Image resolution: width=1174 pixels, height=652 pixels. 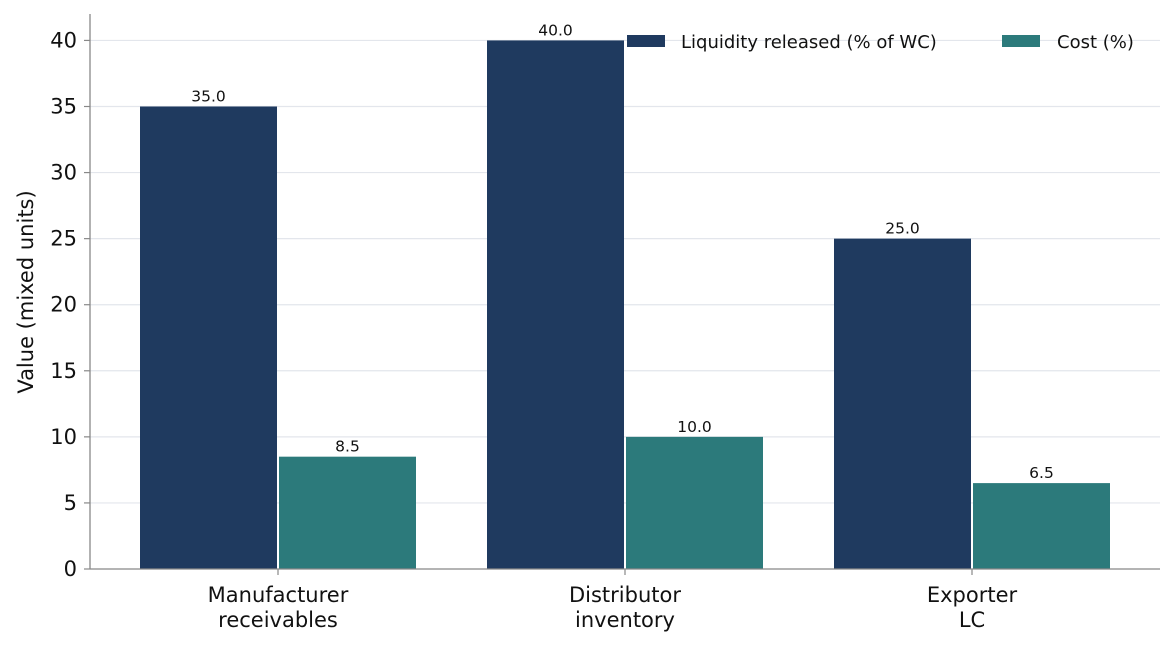 What do you see at coordinates (70, 503) in the screenshot?
I see `y-tick-label: 5` at bounding box center [70, 503].